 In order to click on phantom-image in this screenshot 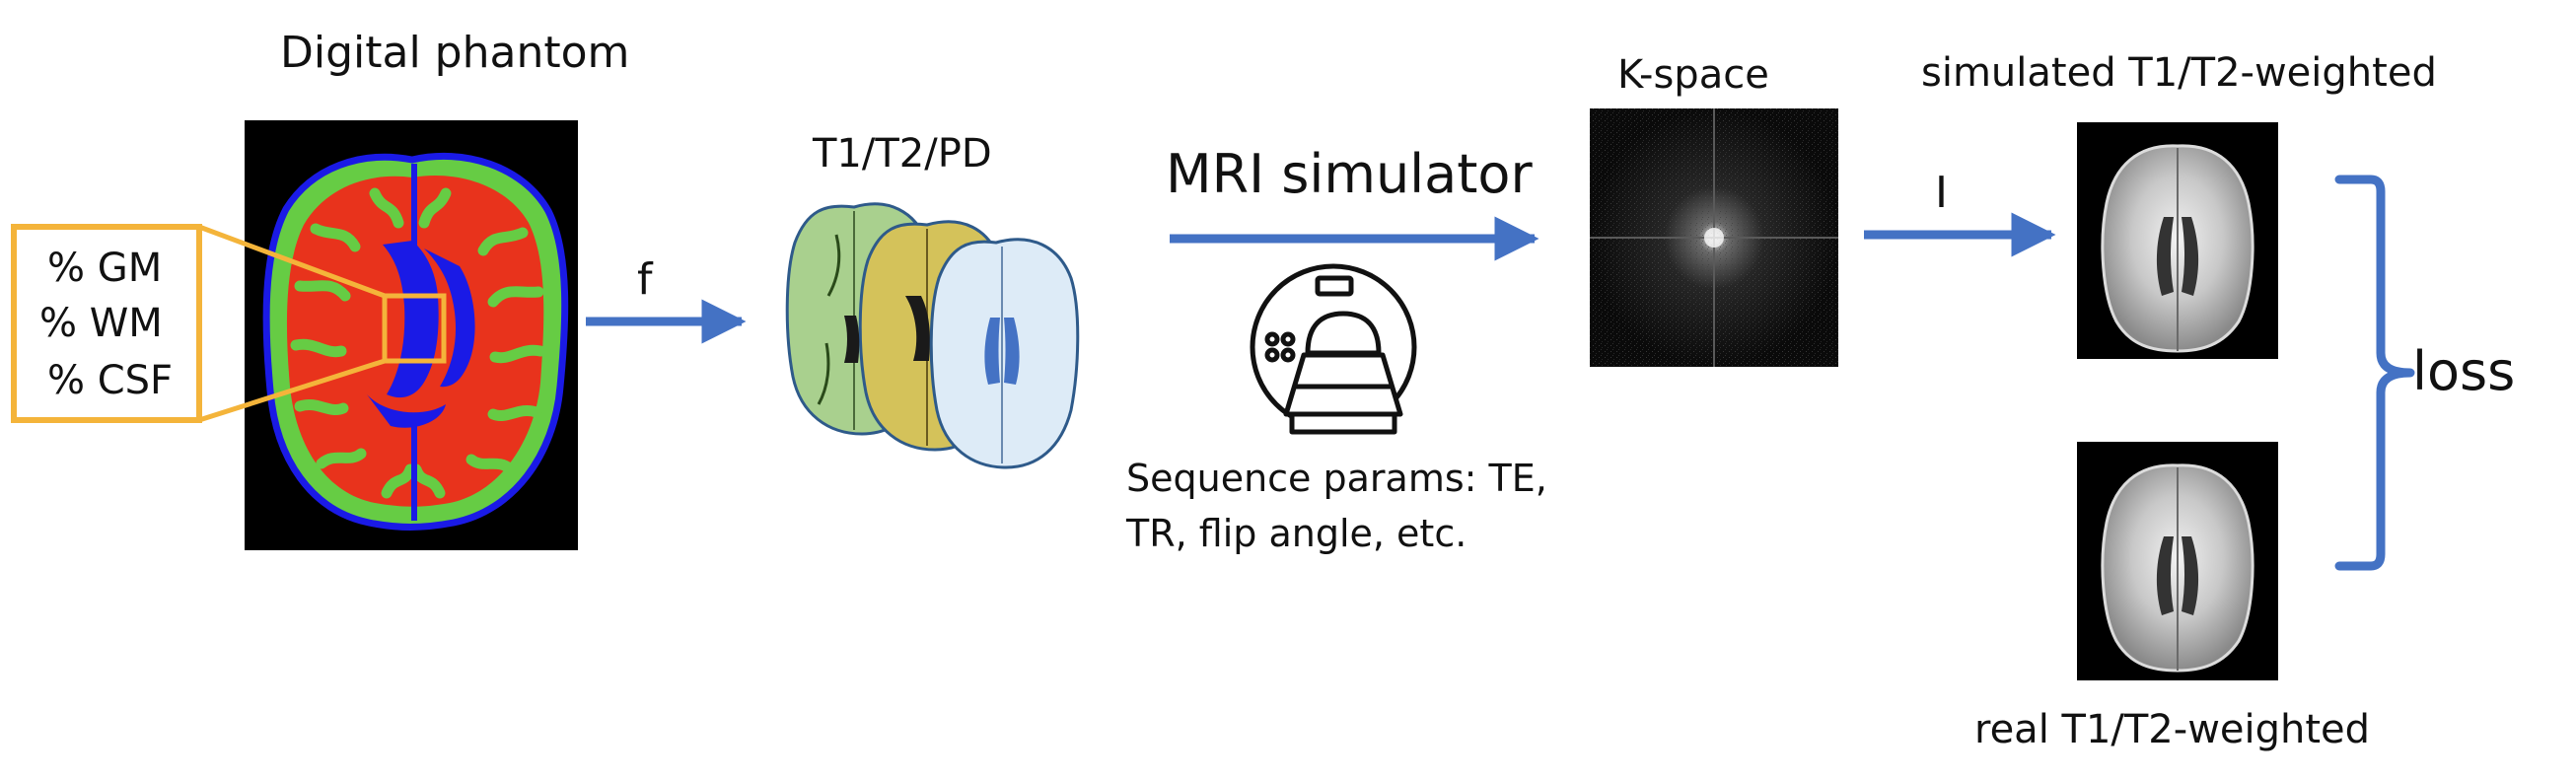, I will do `click(412, 335)`.